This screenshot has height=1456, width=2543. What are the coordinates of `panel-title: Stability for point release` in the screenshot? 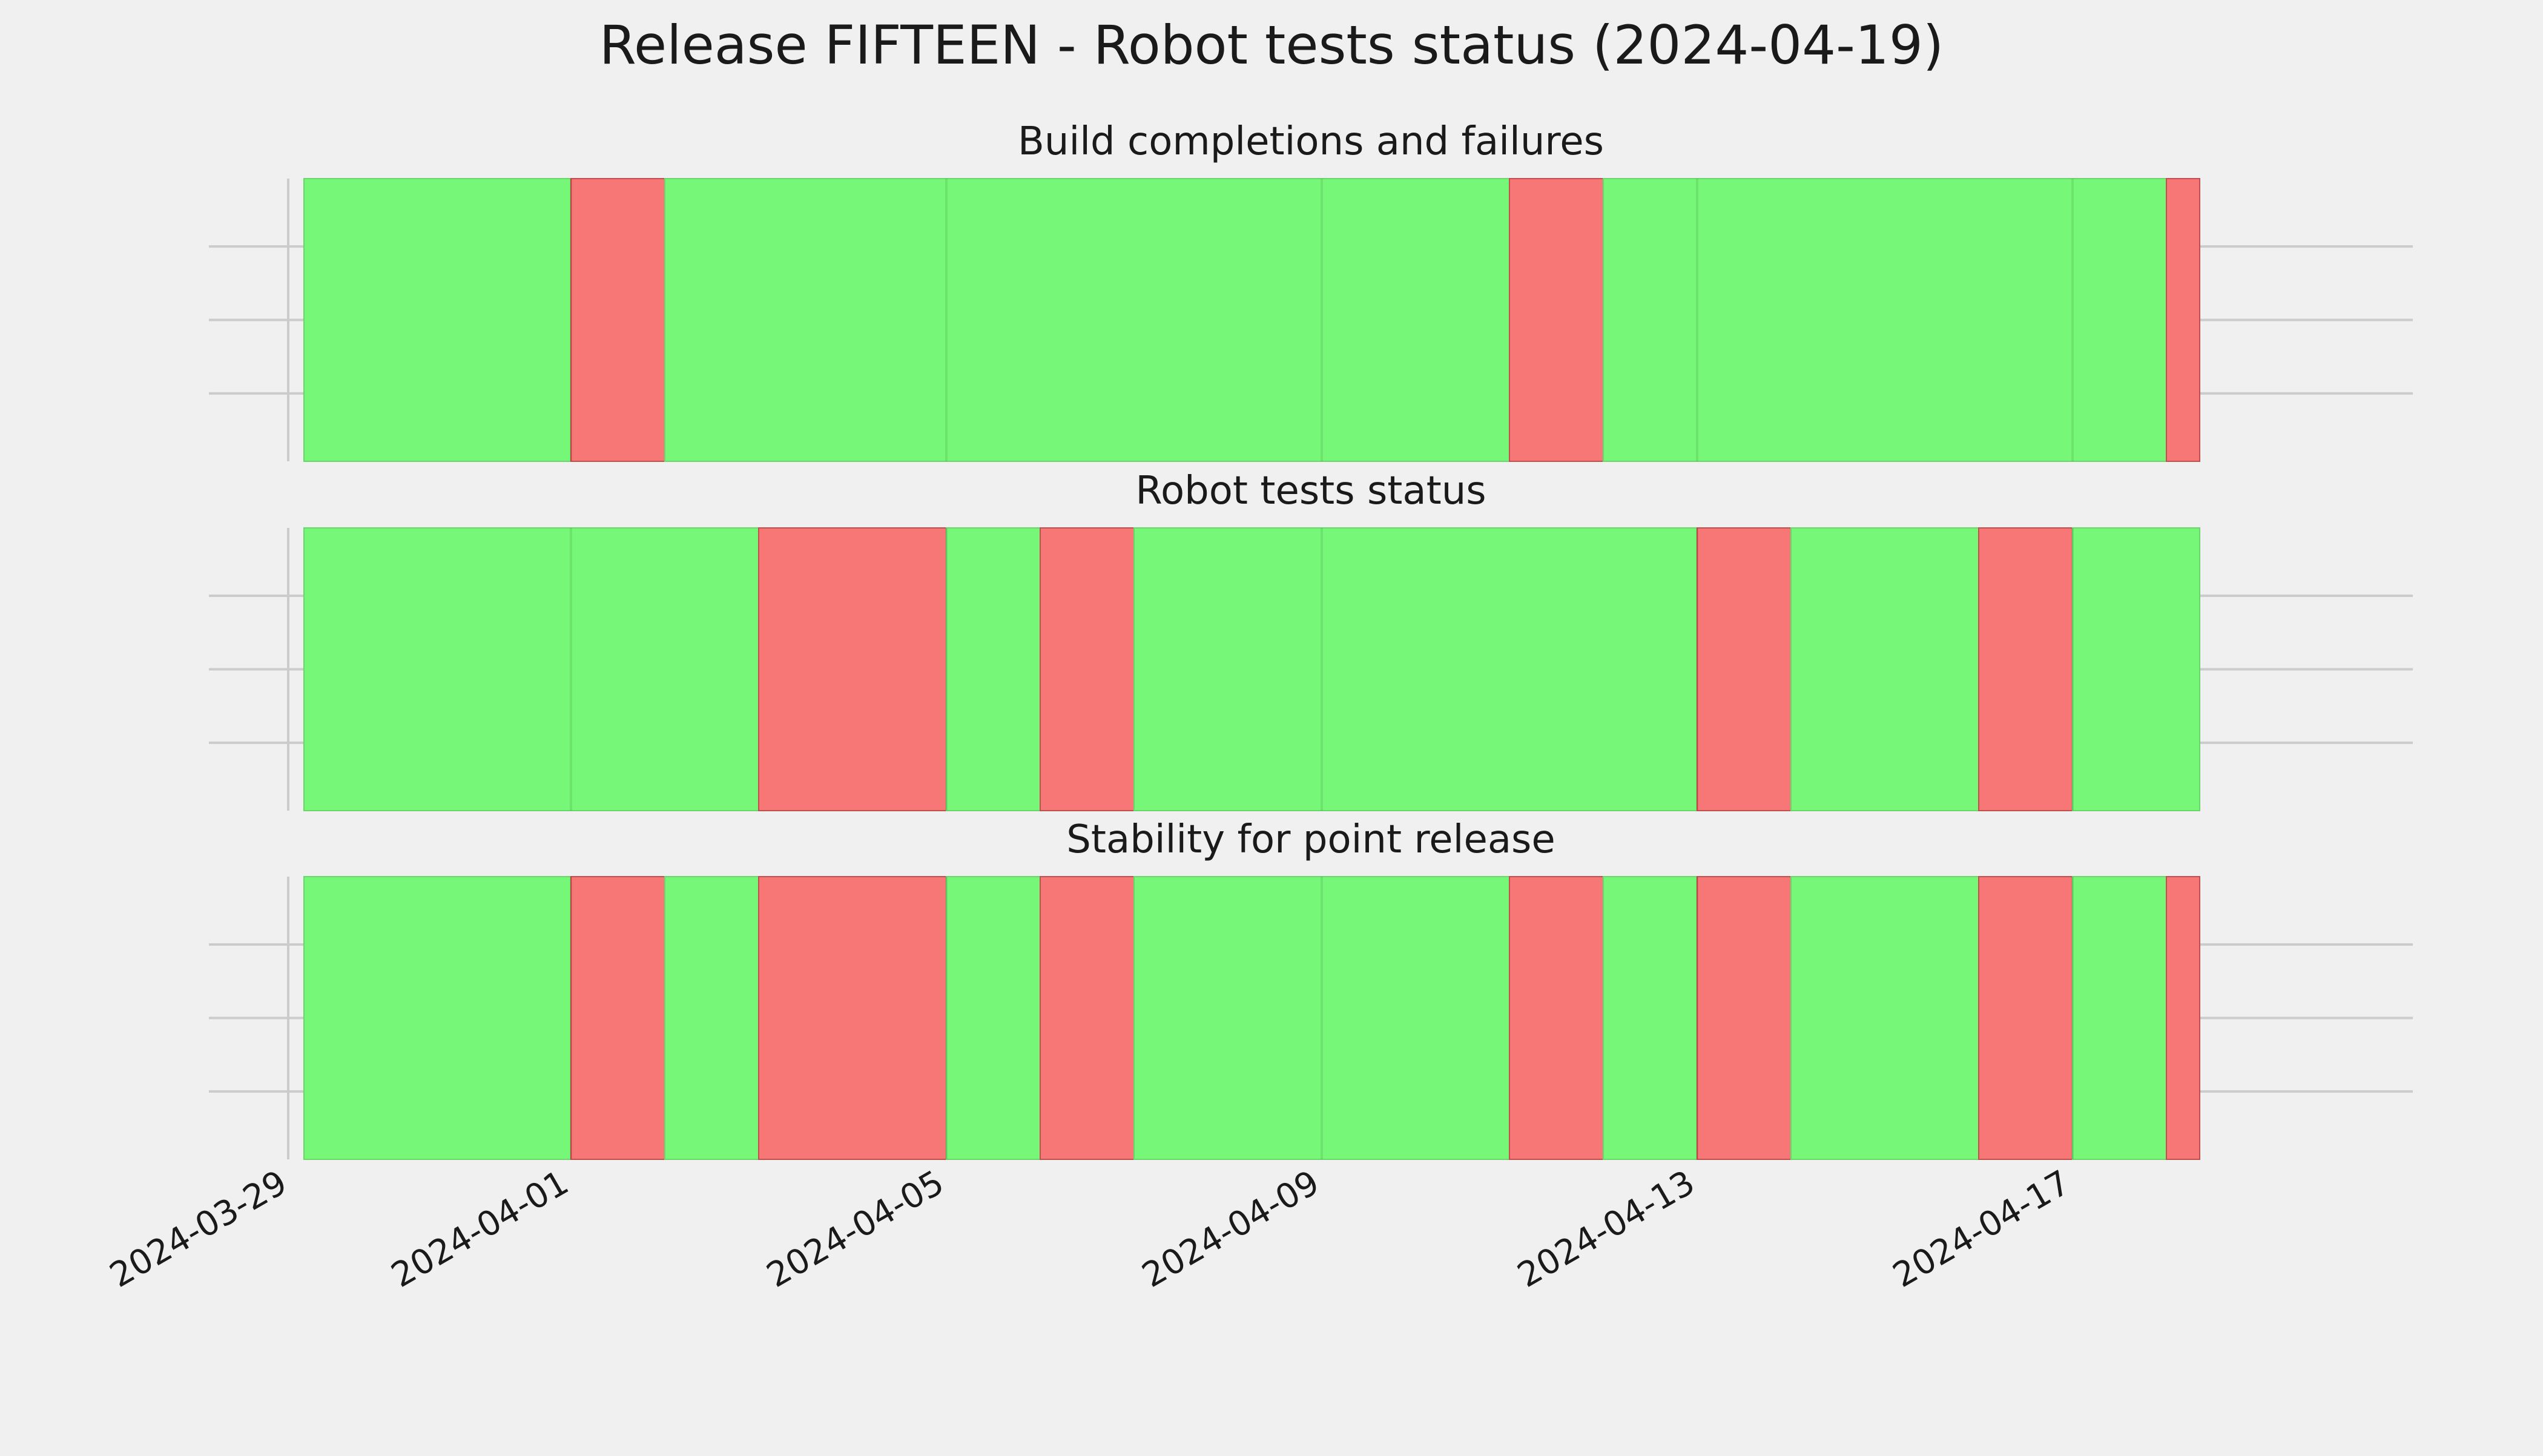 It's located at (1311, 839).